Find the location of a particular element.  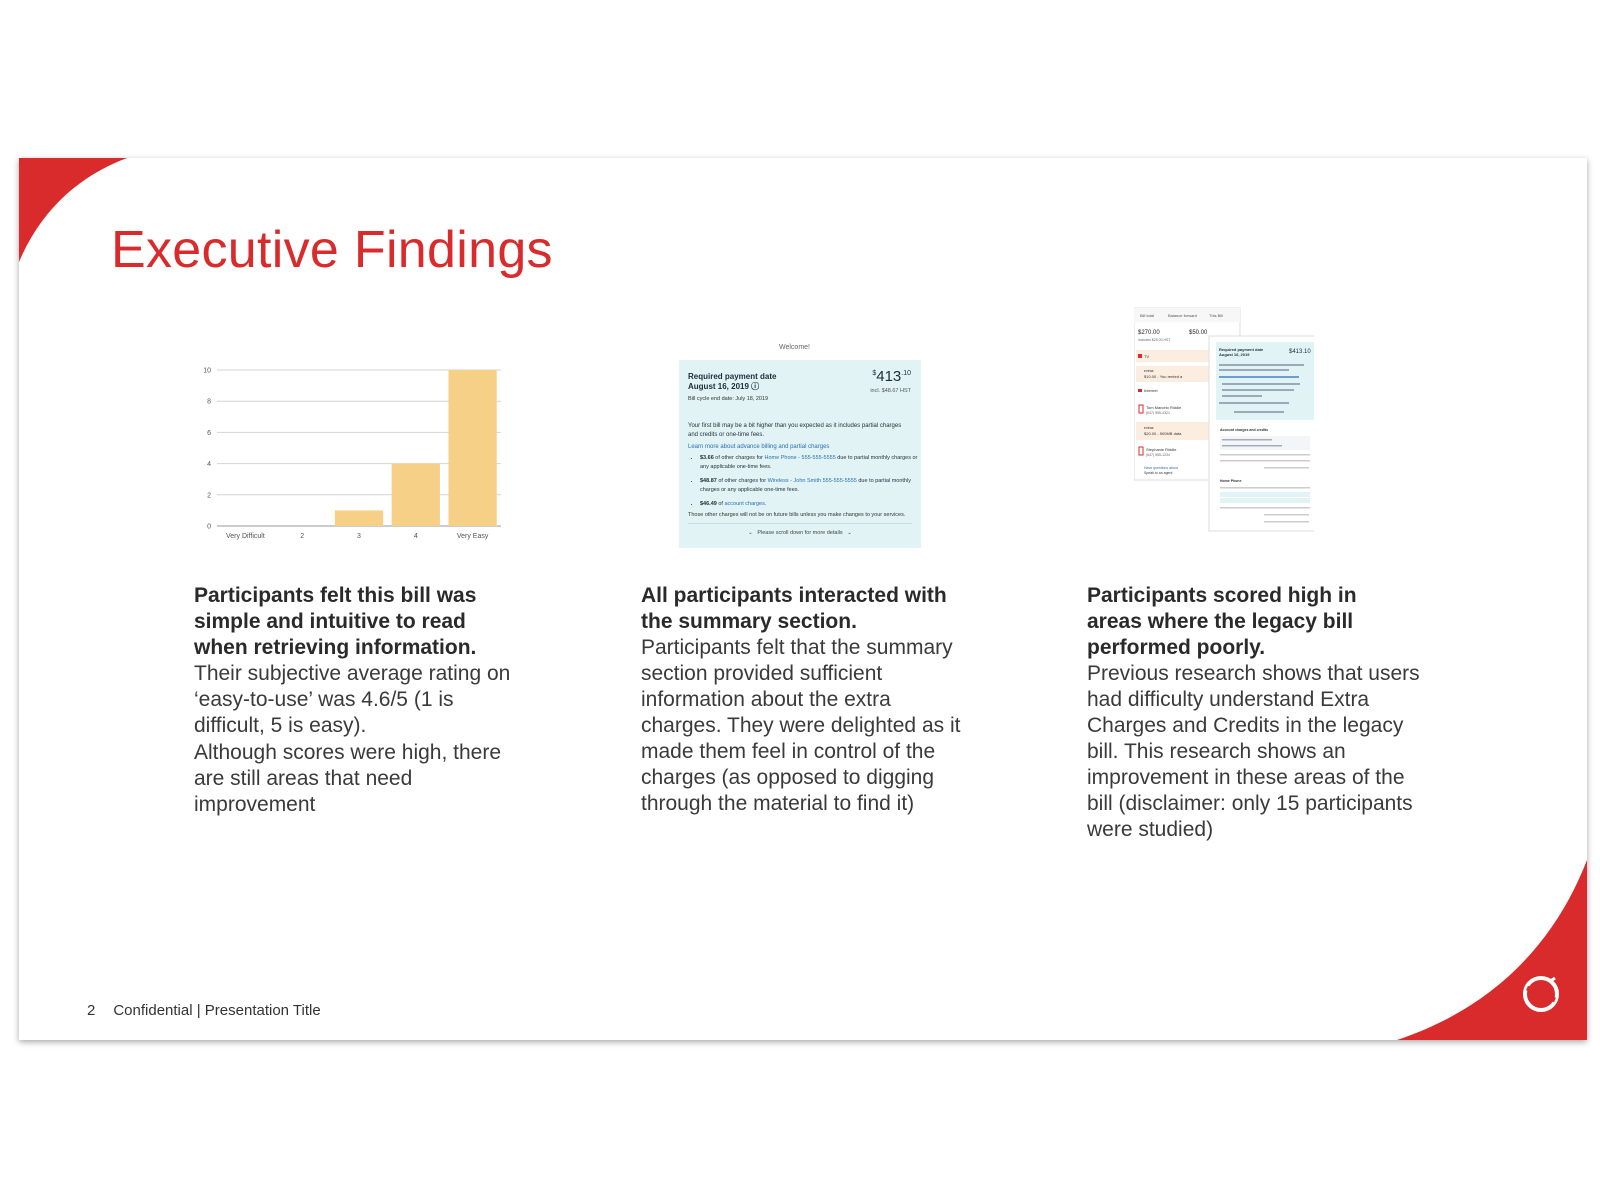

svg-text: $413.10 is located at coordinates (1300, 352).